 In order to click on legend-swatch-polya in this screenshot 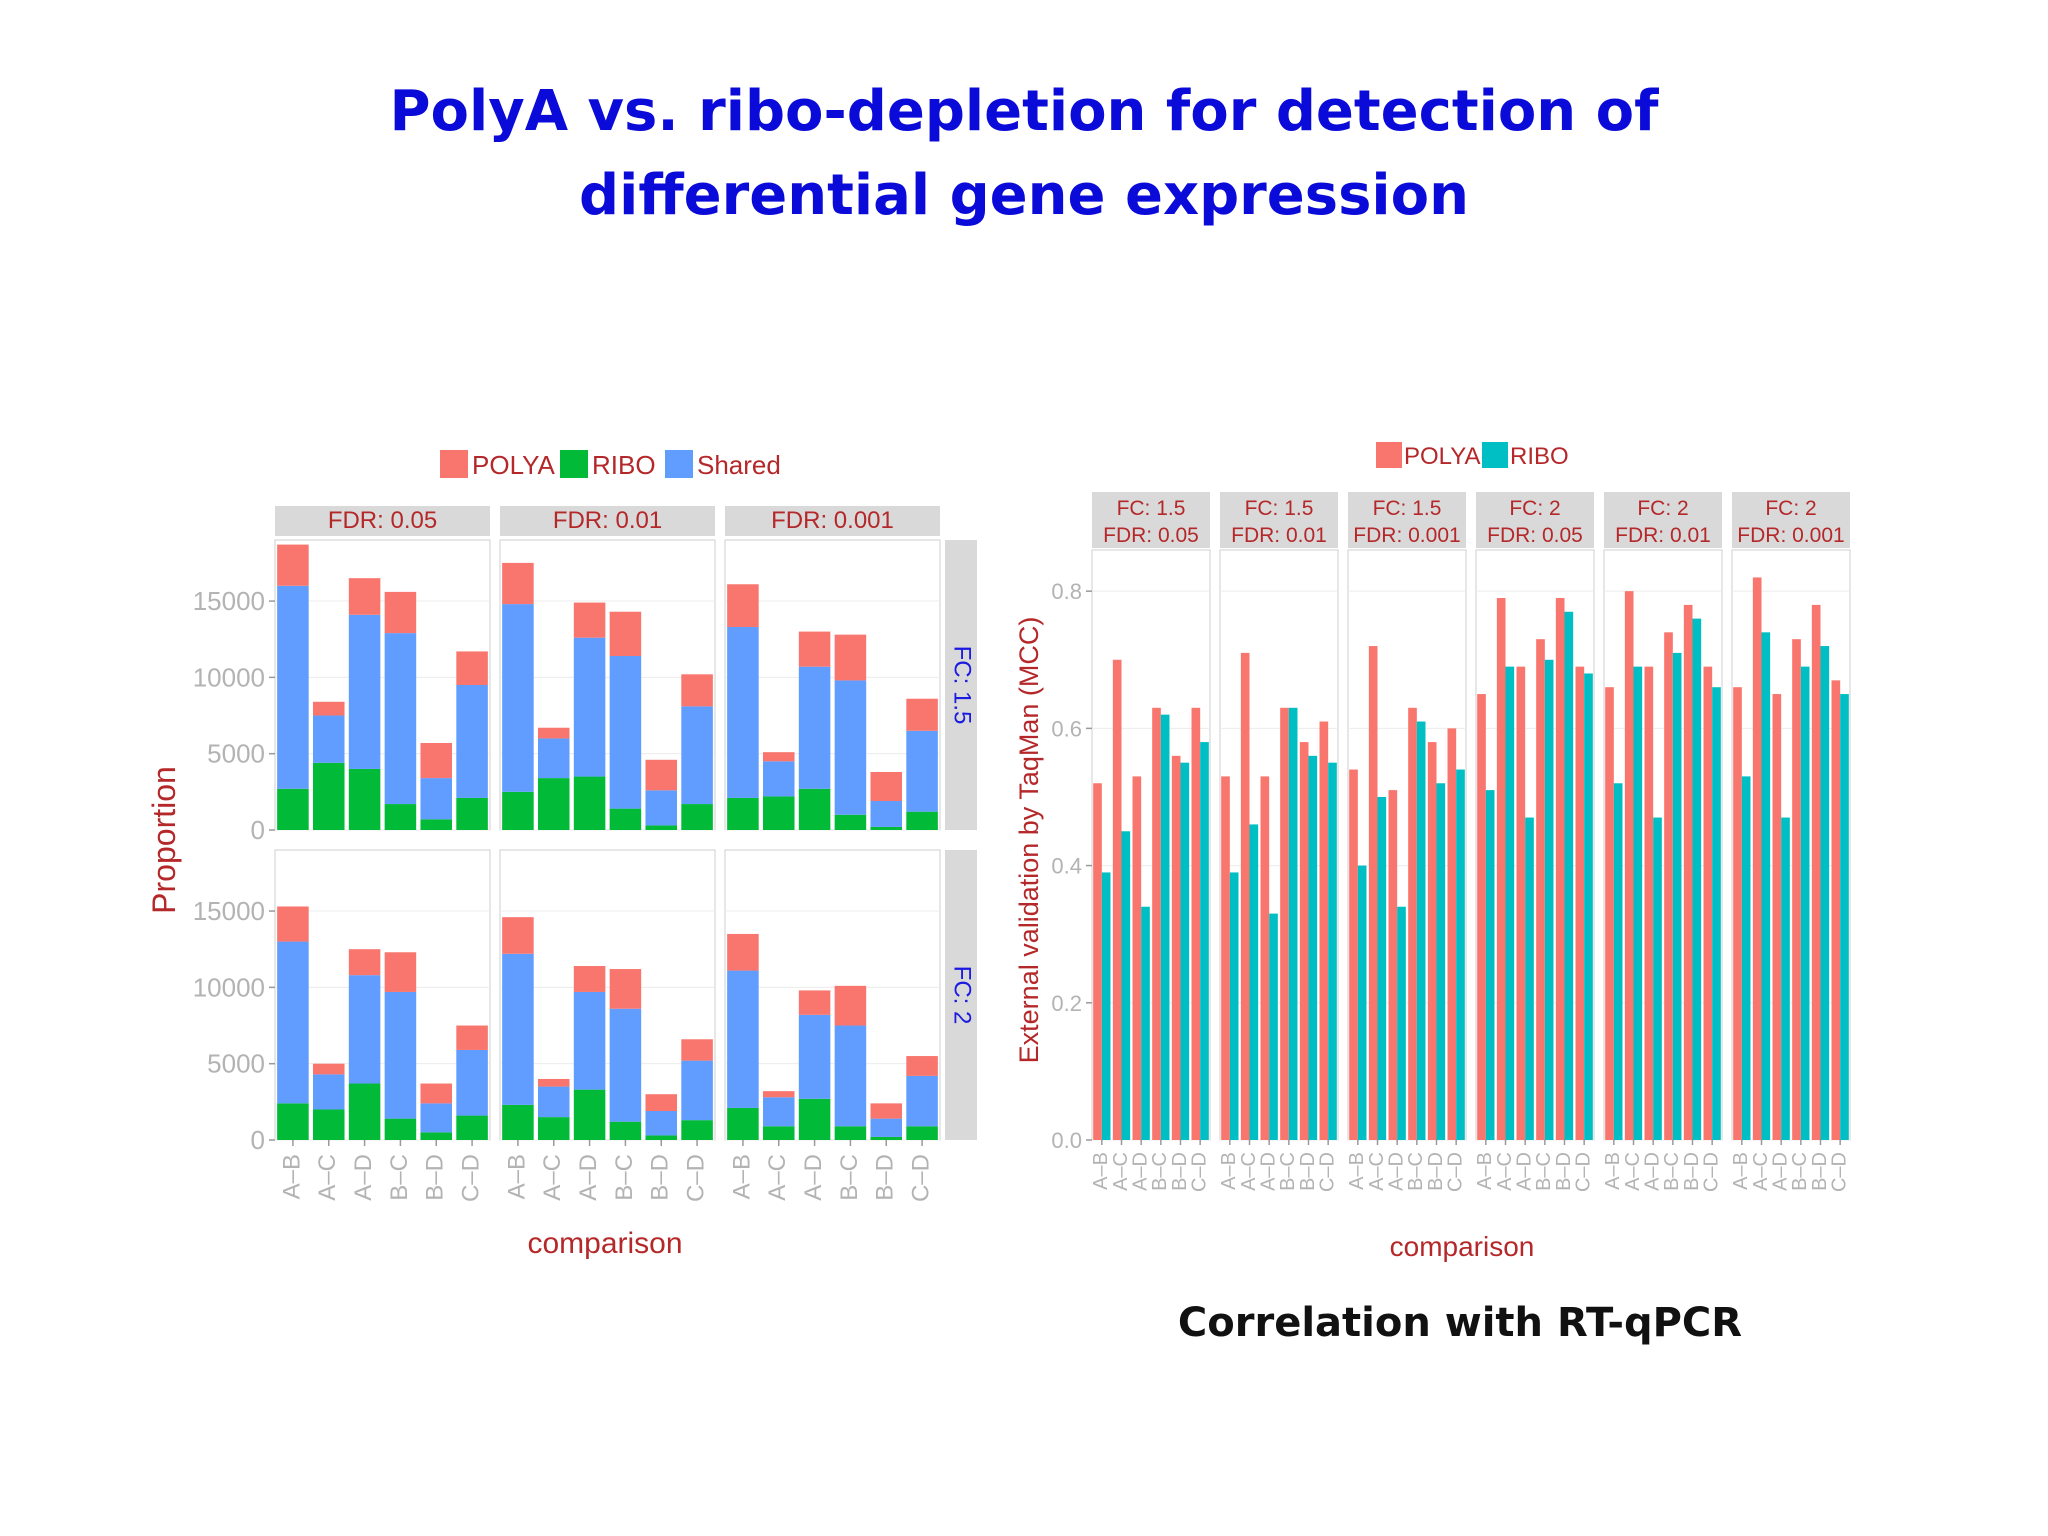, I will do `click(454, 464)`.